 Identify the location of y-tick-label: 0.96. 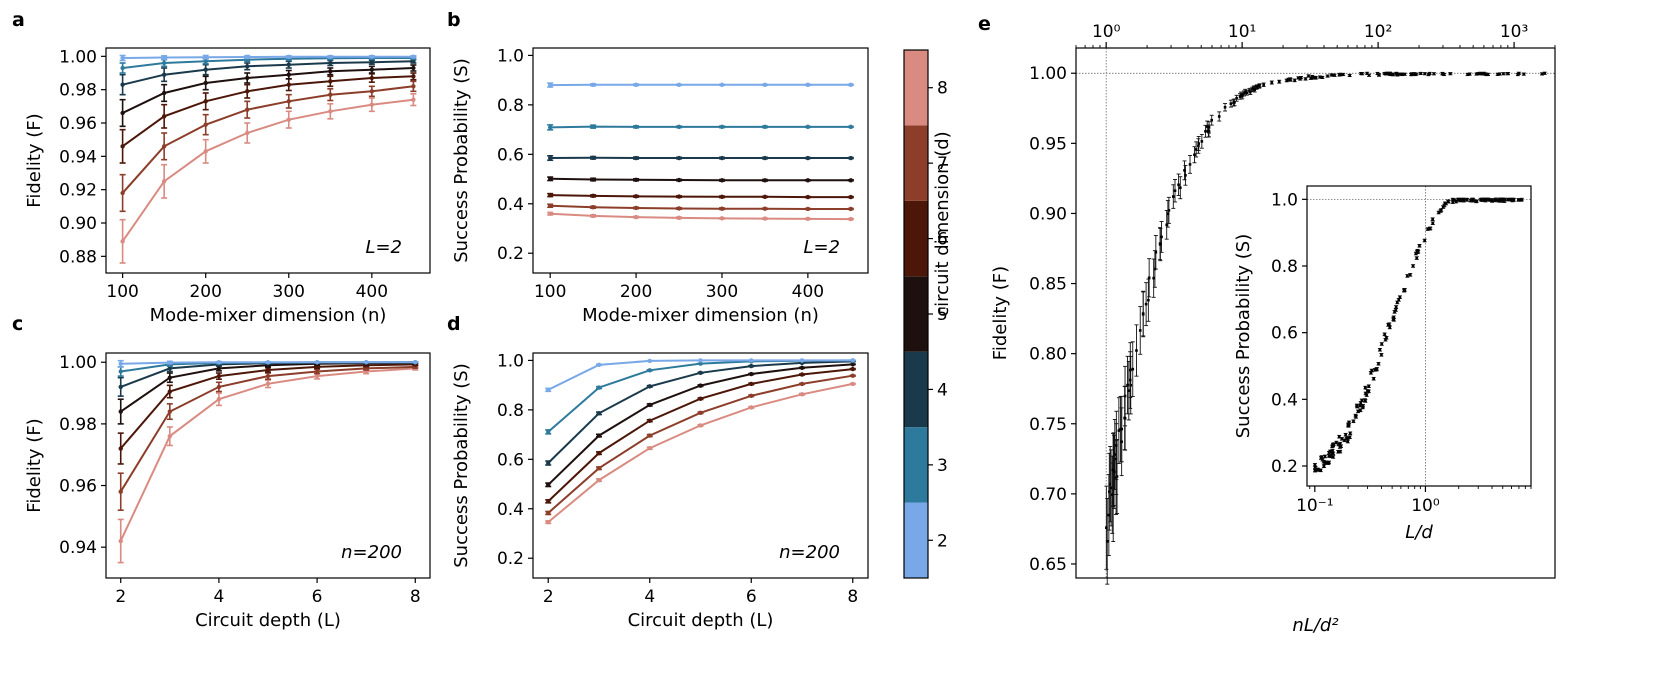
(78, 124).